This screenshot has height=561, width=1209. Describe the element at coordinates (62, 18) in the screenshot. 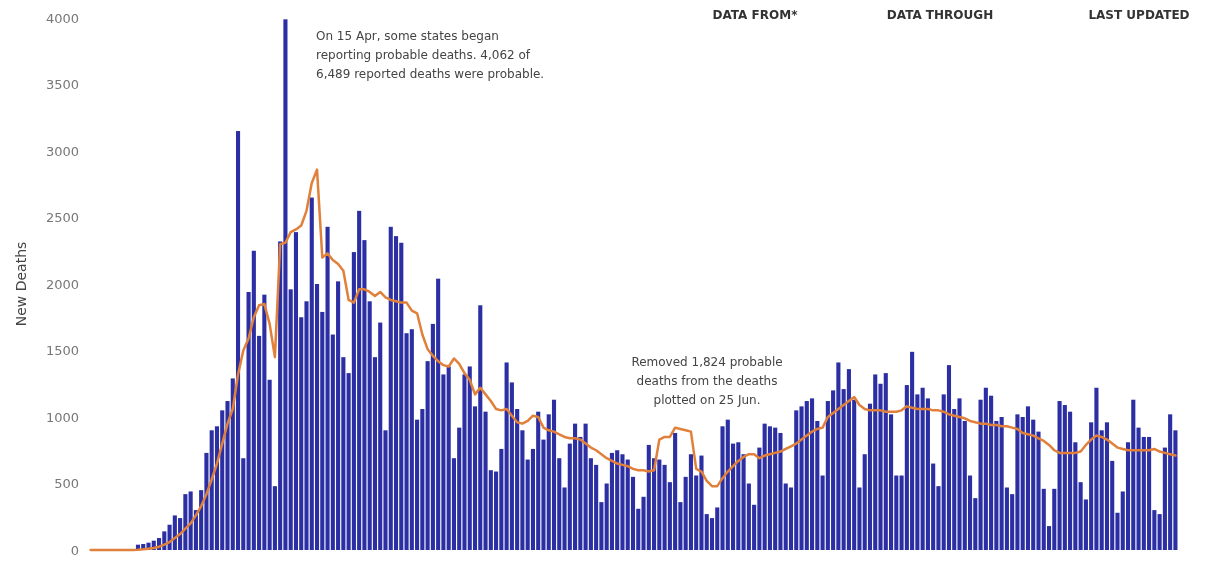

I see `y-tick-label: 4000` at that location.